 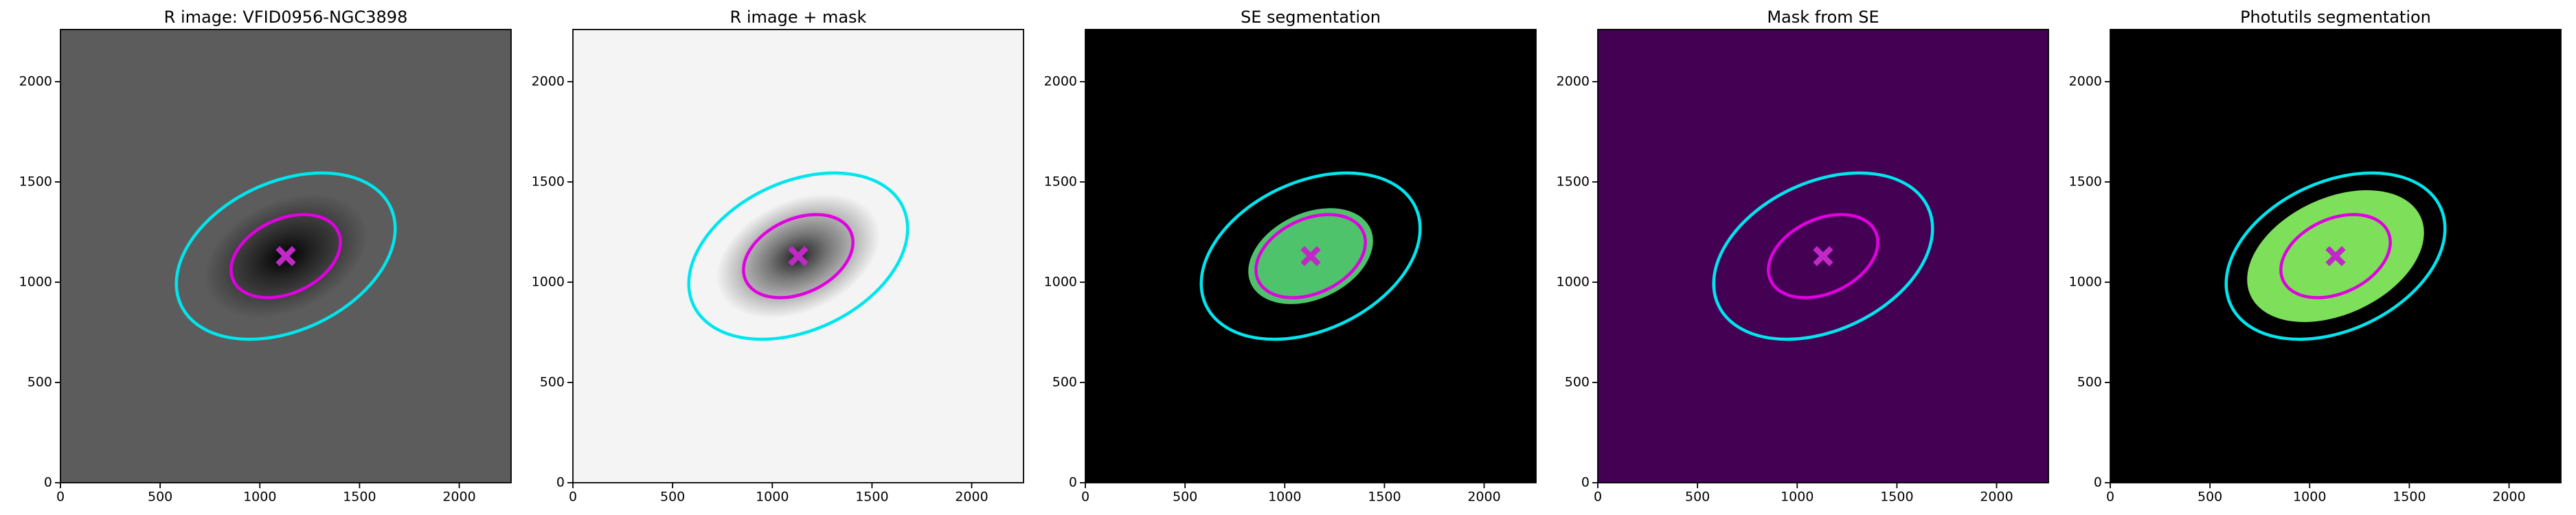 I want to click on panel-title: SE segmentation, so click(x=1311, y=17).